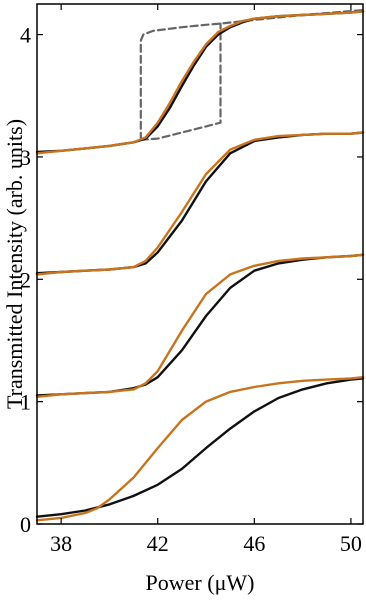  What do you see at coordinates (14, 264) in the screenshot?
I see `y-axis-title: Transmitted Intensity (arb. units)` at bounding box center [14, 264].